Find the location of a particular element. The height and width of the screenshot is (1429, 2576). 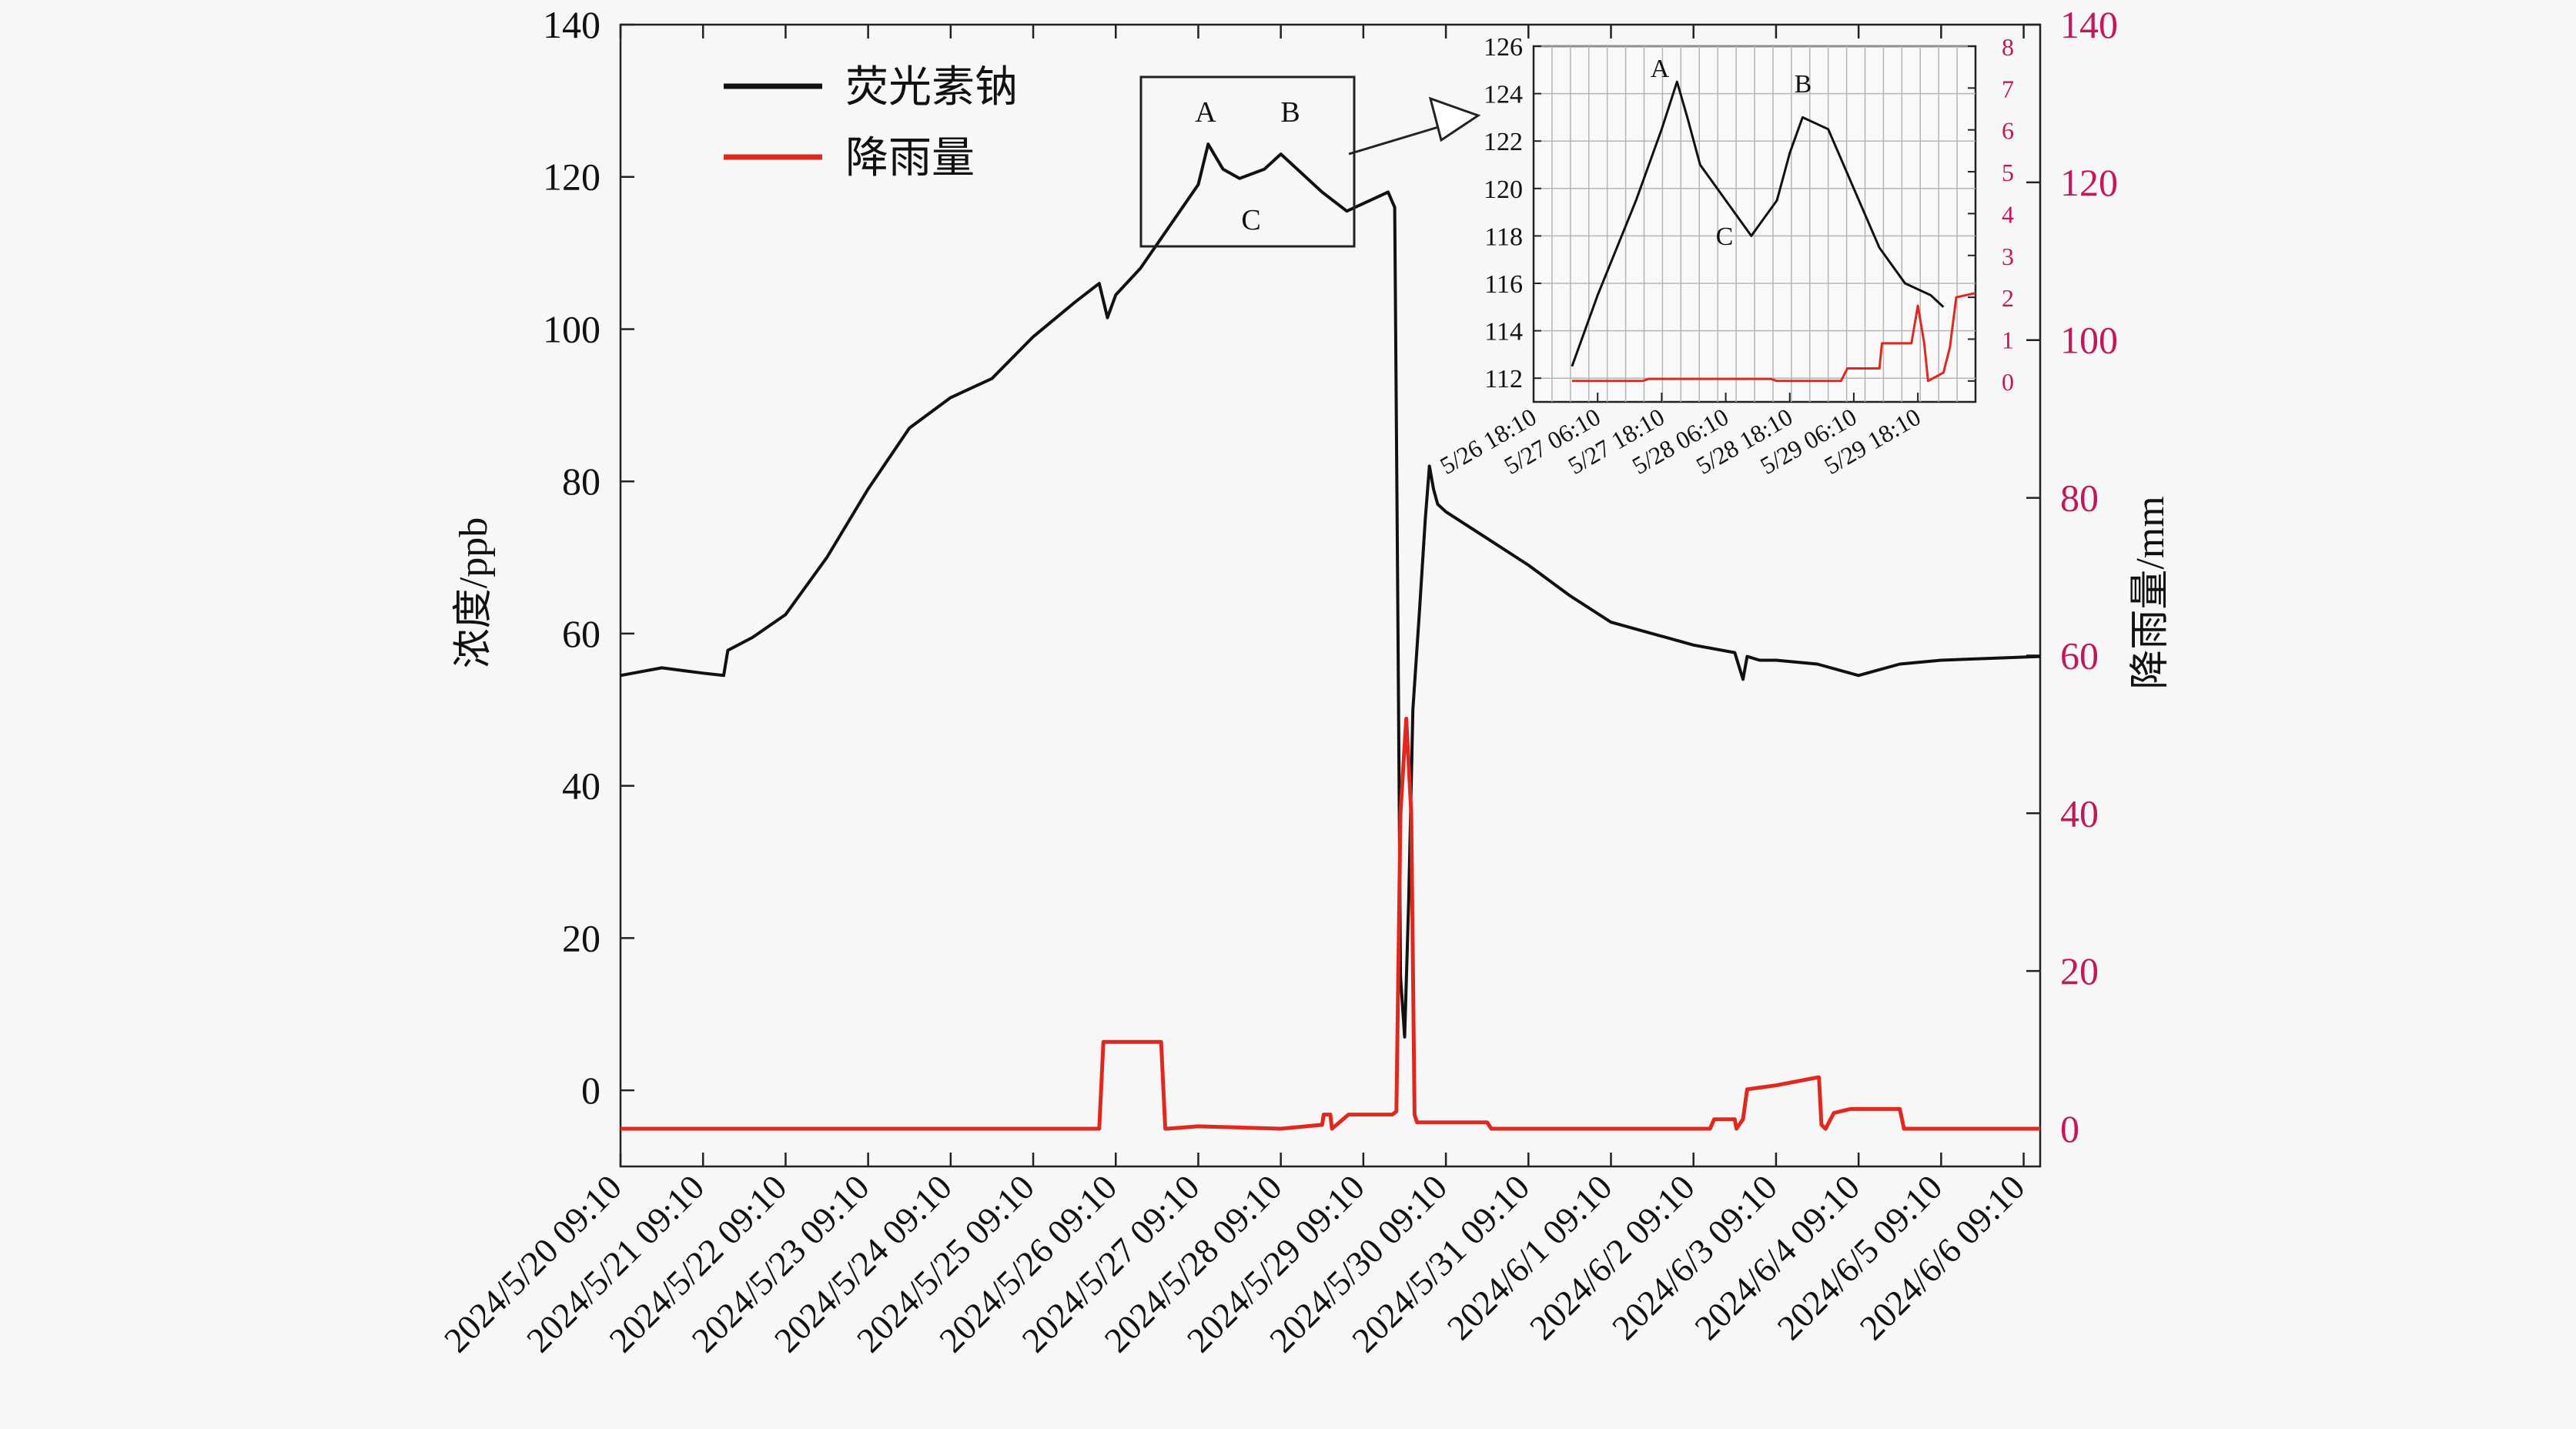

inset-y-left-tick-label: 120 is located at coordinates (1504, 190).